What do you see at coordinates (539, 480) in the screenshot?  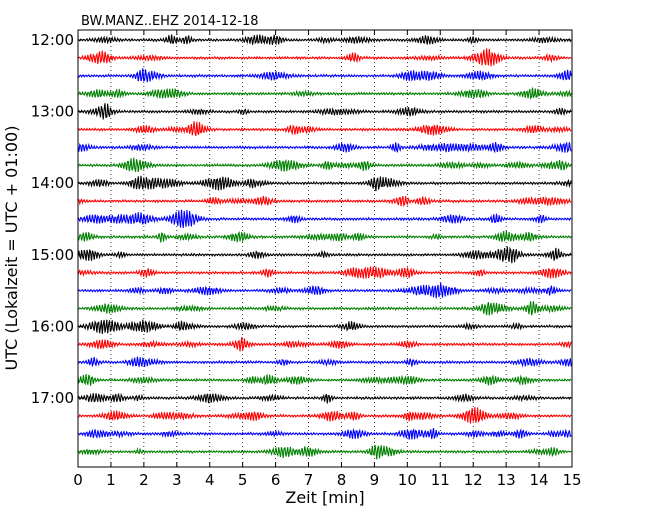 I see `x-tick-label: 14` at bounding box center [539, 480].